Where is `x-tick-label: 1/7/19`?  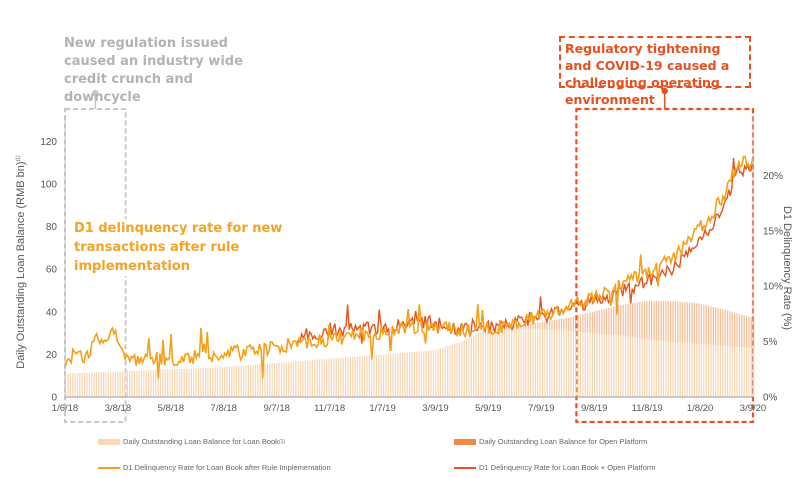
x-tick-label: 1/7/19 is located at coordinates (382, 408).